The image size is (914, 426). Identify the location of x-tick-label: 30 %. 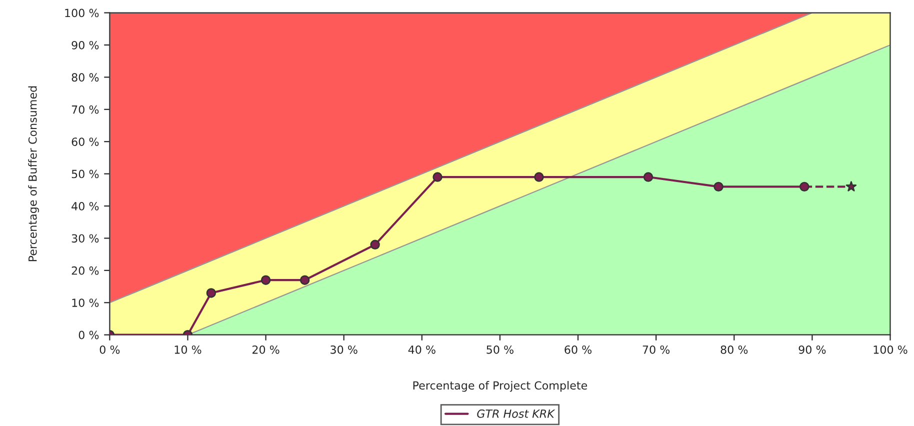
(344, 349).